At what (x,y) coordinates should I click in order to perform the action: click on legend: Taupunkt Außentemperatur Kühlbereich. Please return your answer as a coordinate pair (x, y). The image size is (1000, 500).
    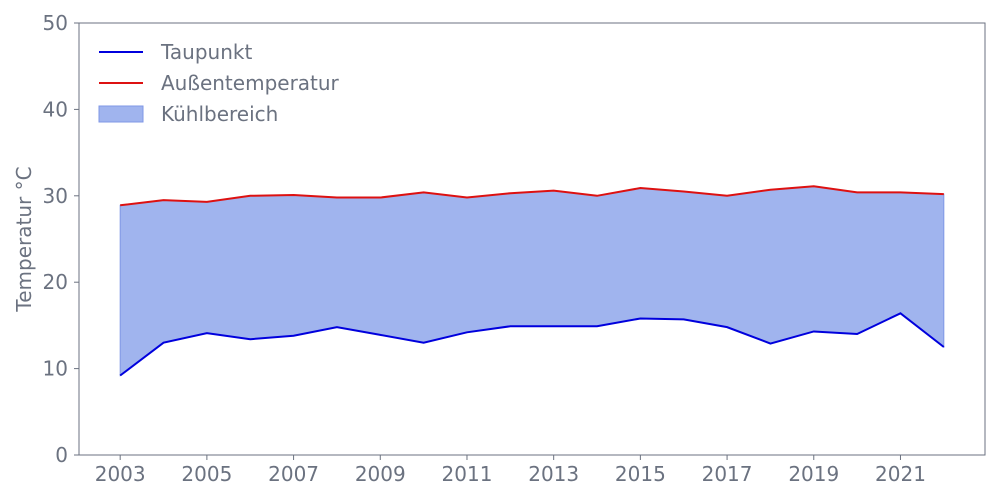
    Looking at the image, I should click on (219, 83).